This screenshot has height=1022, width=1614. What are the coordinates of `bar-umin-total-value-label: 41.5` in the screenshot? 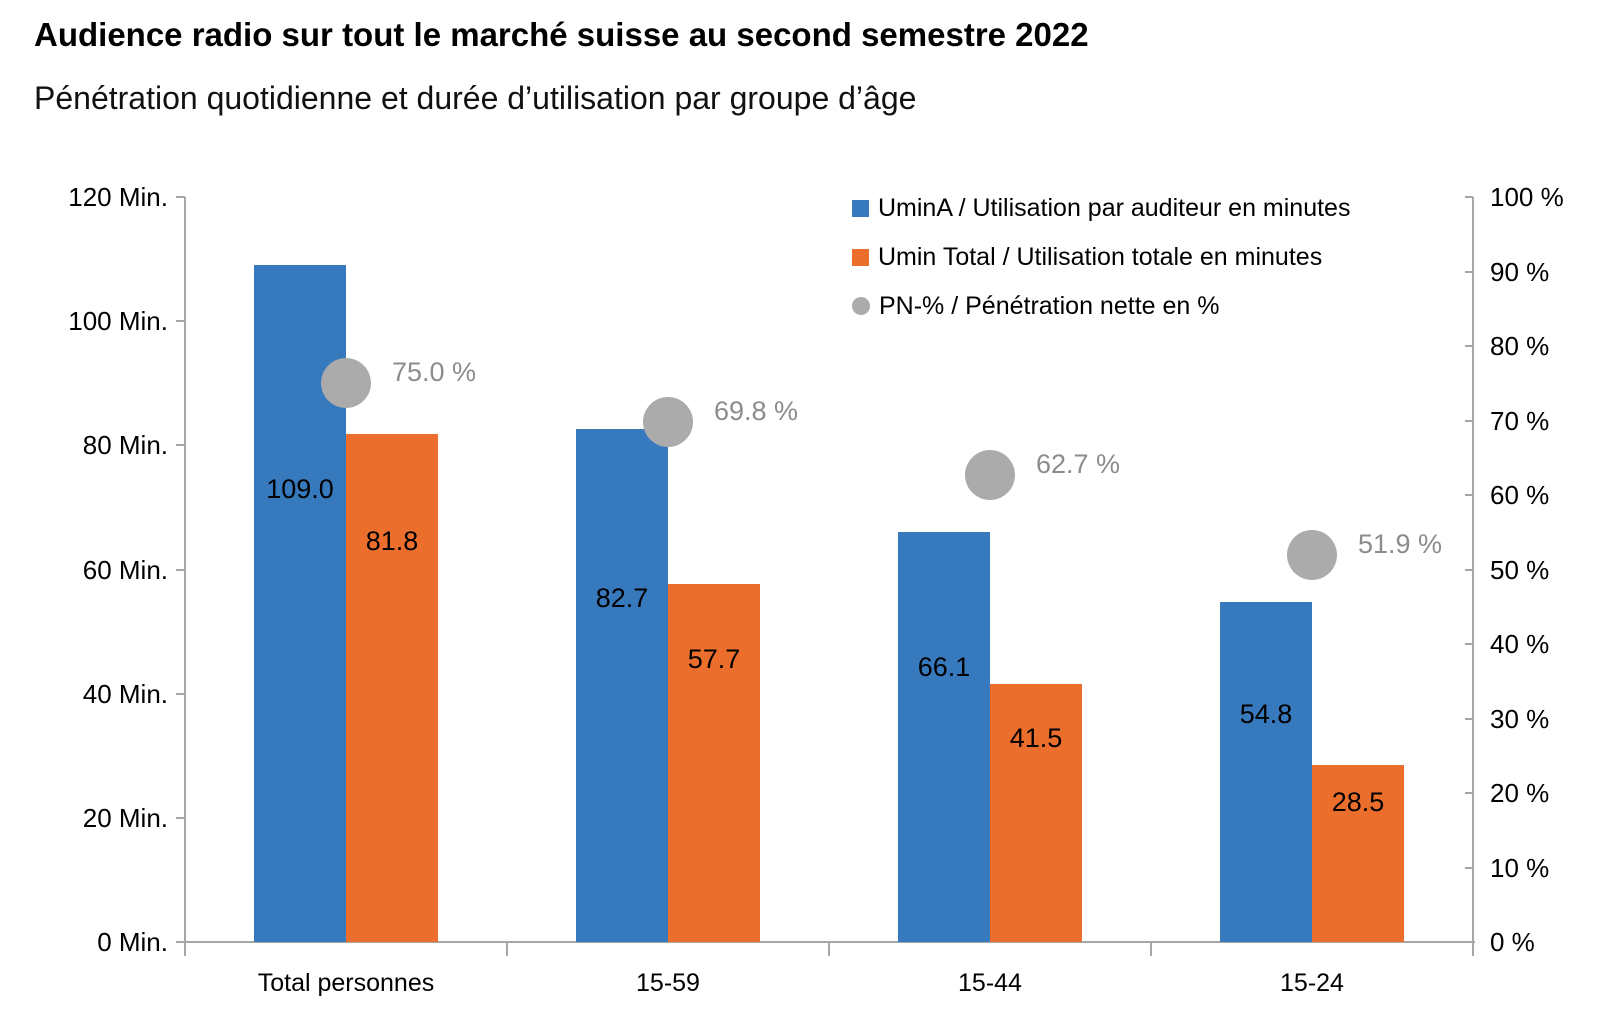 It's located at (1036, 738).